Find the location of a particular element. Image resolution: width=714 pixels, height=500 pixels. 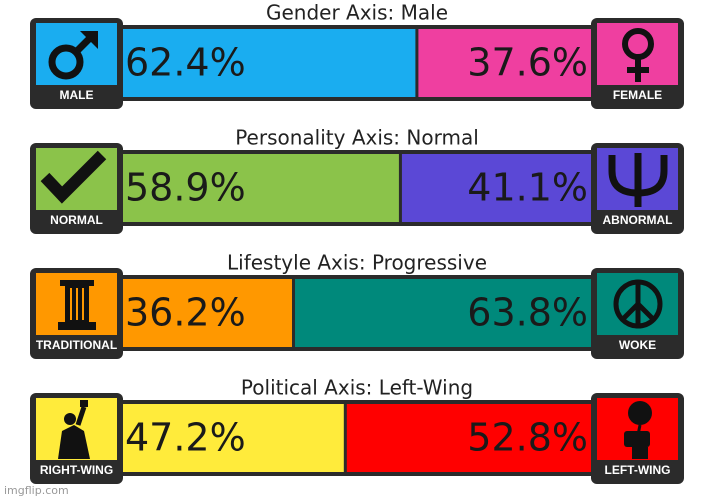

legend-label: TRADITIONAL is located at coordinates (76, 345).